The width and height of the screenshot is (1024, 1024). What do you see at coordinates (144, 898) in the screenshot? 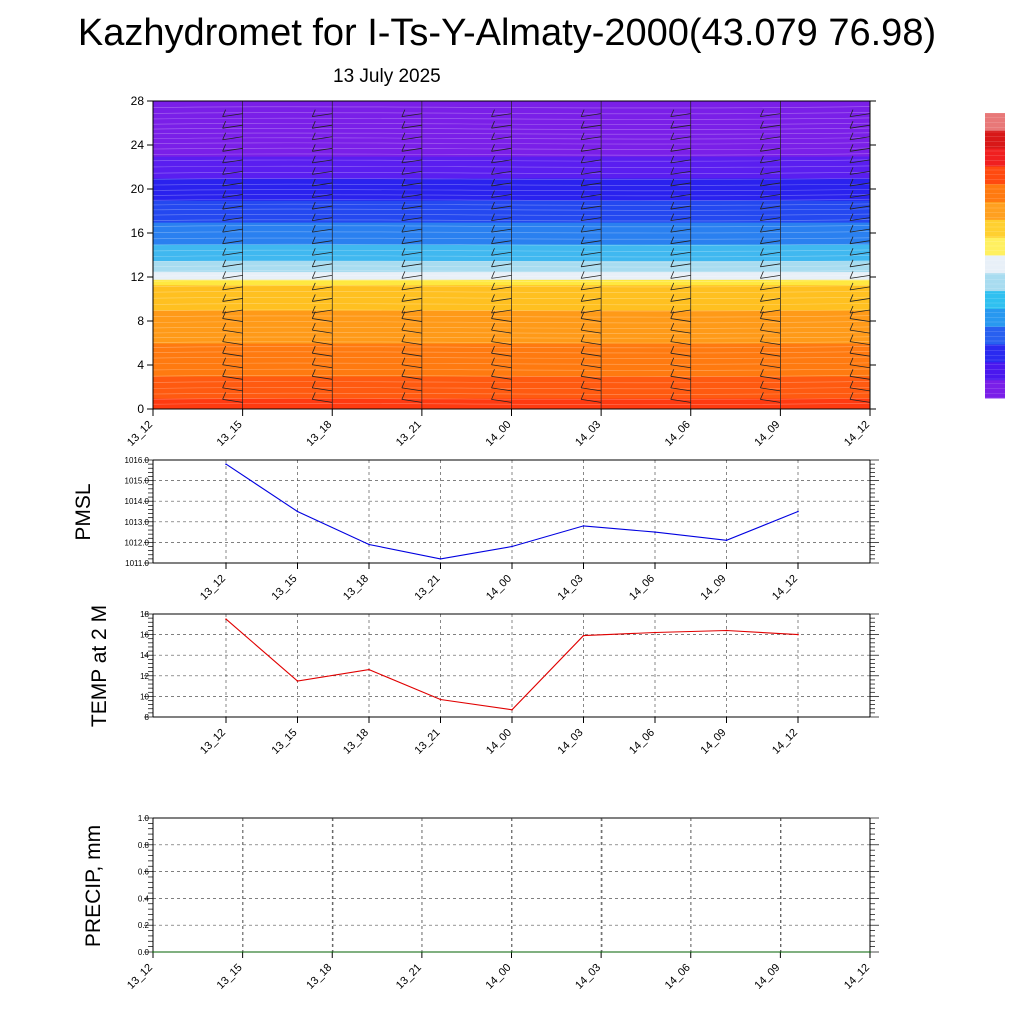
I see `y-tick-label: 0.4` at bounding box center [144, 898].